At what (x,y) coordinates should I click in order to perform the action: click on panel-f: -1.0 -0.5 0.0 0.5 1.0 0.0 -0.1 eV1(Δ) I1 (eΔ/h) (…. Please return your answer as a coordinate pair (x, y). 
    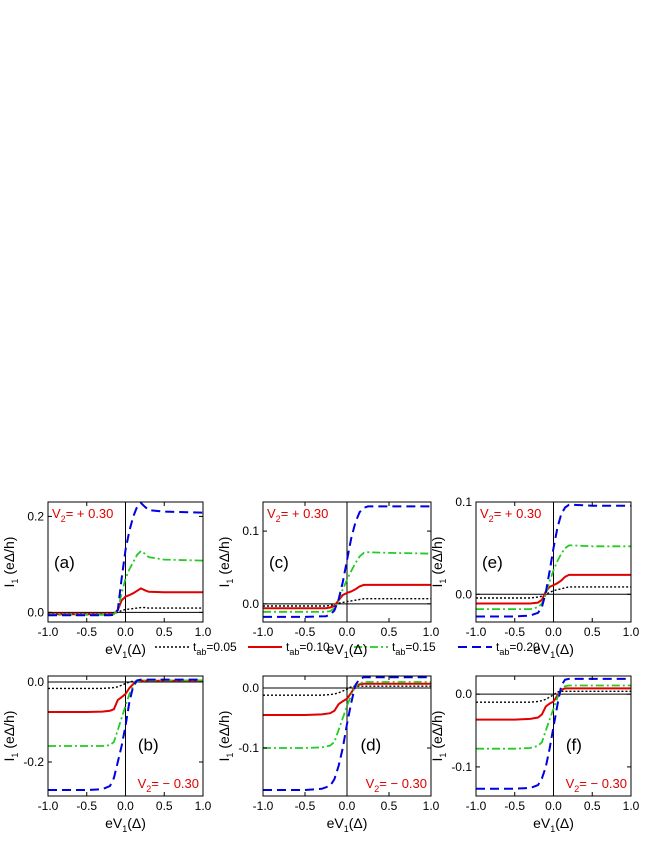
    Looking at the image, I should click on (534, 754).